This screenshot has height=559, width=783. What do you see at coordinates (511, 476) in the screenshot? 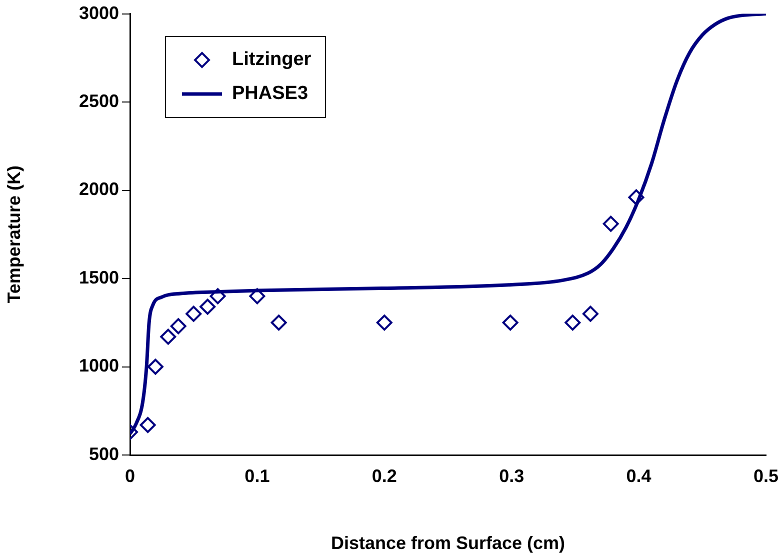
I see `x-tick-label: 0.3` at bounding box center [511, 476].